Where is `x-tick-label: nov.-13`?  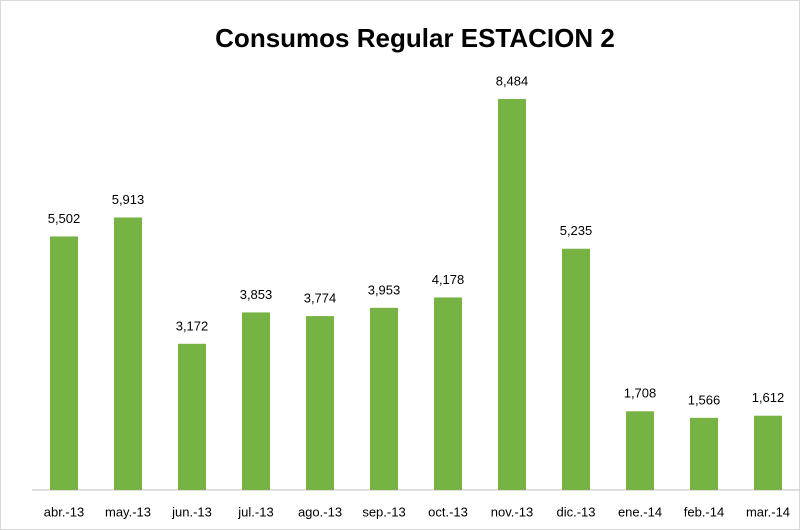
x-tick-label: nov.-13 is located at coordinates (512, 511).